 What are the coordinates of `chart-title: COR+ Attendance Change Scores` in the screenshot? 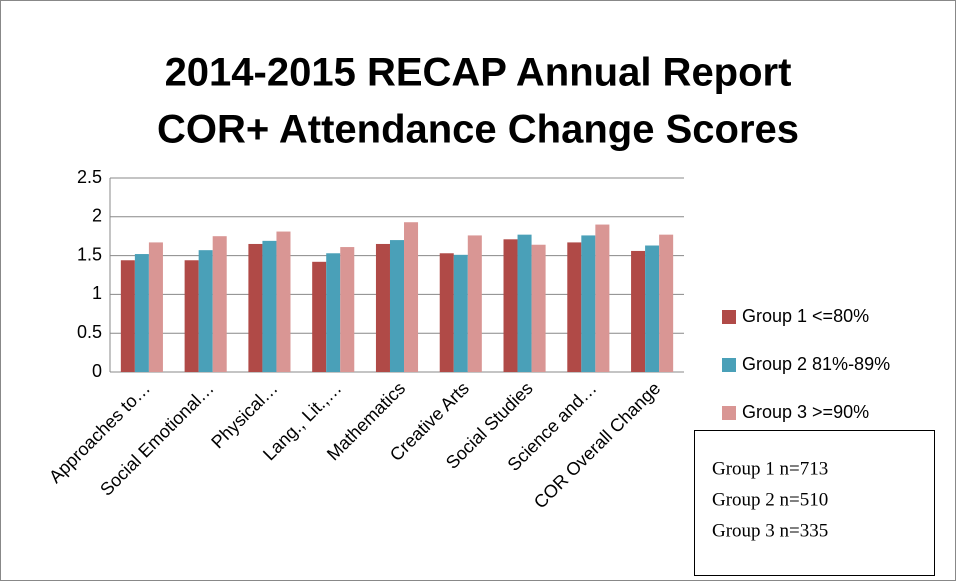 It's located at (478, 130).